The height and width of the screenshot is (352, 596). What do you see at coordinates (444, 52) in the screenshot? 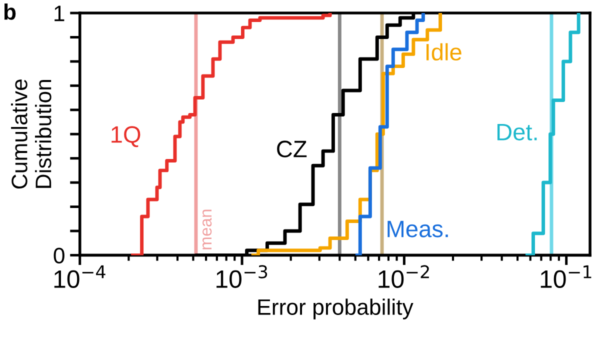
I see `series-label: Idle` at bounding box center [444, 52].